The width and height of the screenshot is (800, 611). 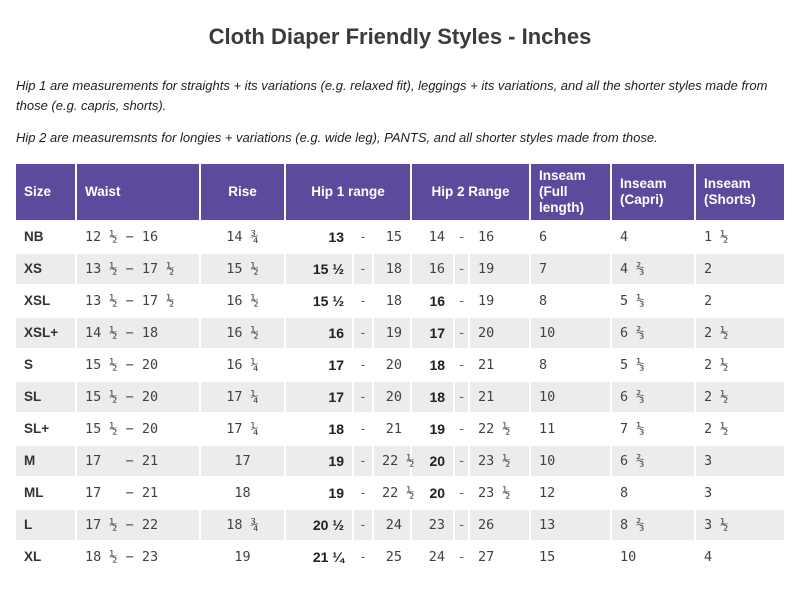 What do you see at coordinates (632, 365) in the screenshot?
I see `inseam-capri-cell: 5 ⅓` at bounding box center [632, 365].